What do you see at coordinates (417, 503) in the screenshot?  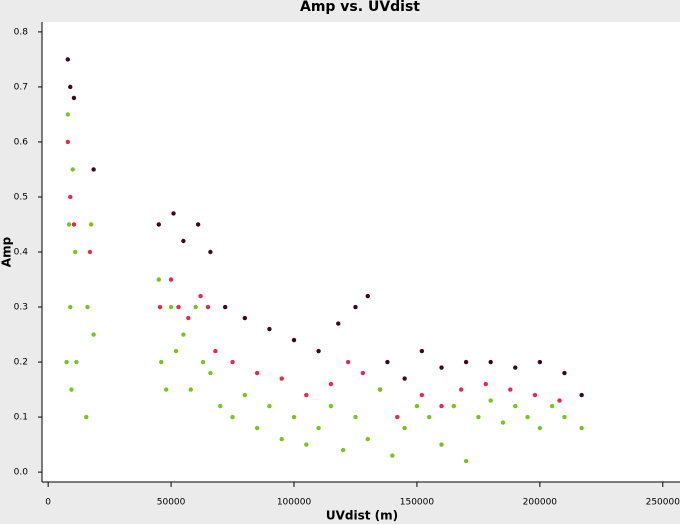 I see `x-tick-label: 150000` at bounding box center [417, 503].